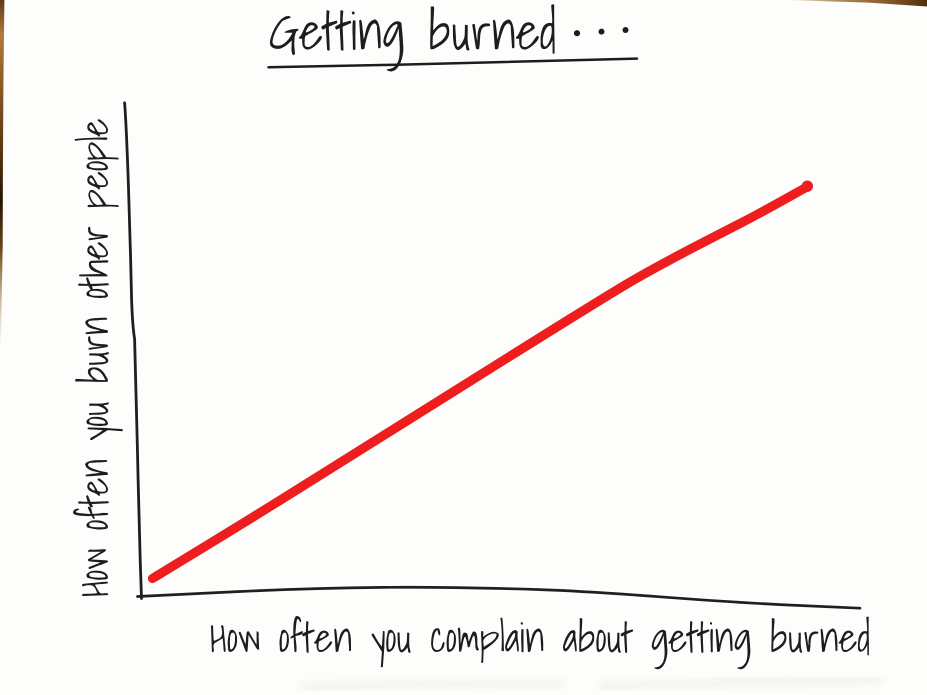 The height and width of the screenshot is (695, 927). I want to click on marker-end-blob, so click(807, 186).